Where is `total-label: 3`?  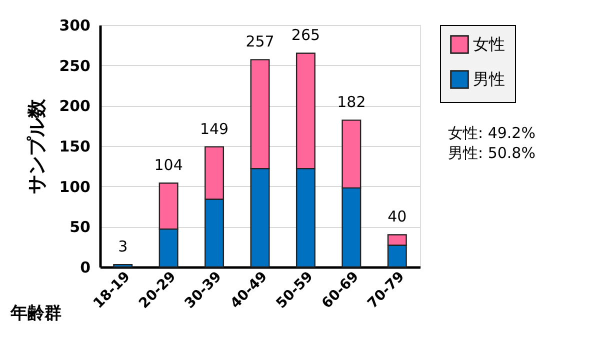
total-label: 3 is located at coordinates (123, 247).